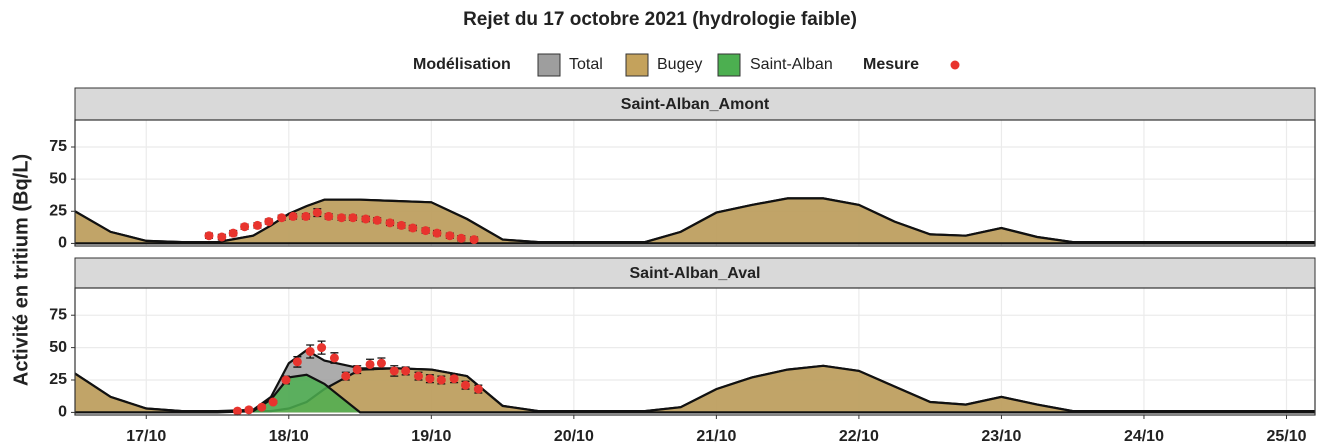 This screenshot has width=1323, height=443. Describe the element at coordinates (955, 65) in the screenshot. I see `legend-marker` at that location.